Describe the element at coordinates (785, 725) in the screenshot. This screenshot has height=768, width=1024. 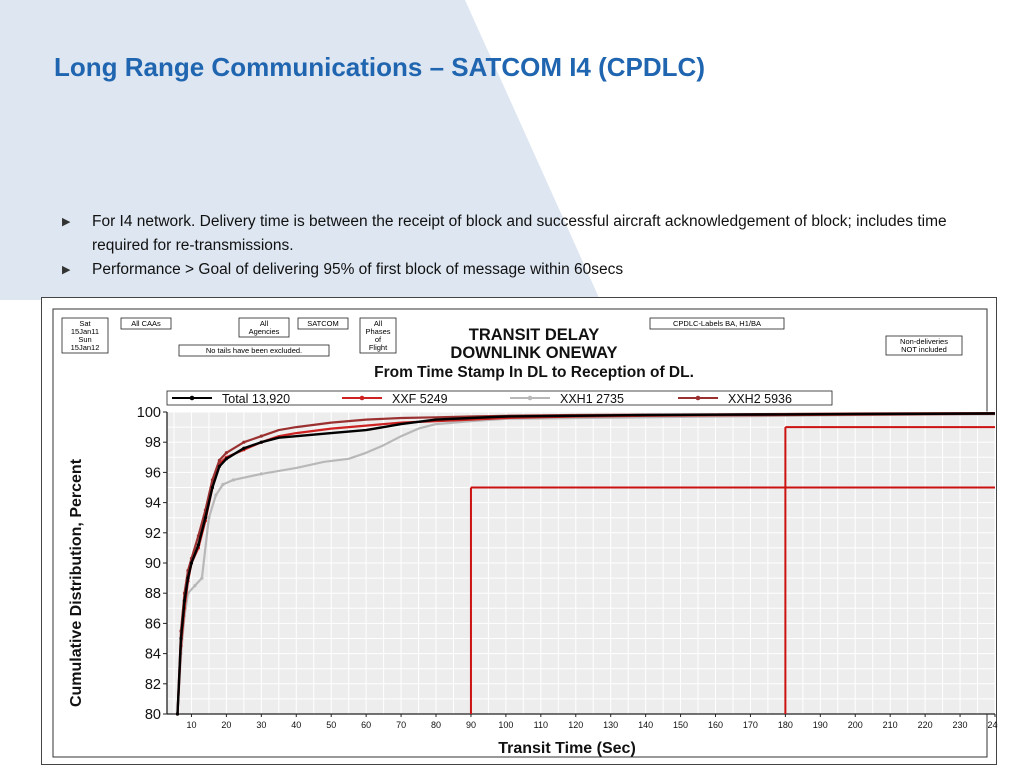
I see `x-tick-label: 180` at that location.